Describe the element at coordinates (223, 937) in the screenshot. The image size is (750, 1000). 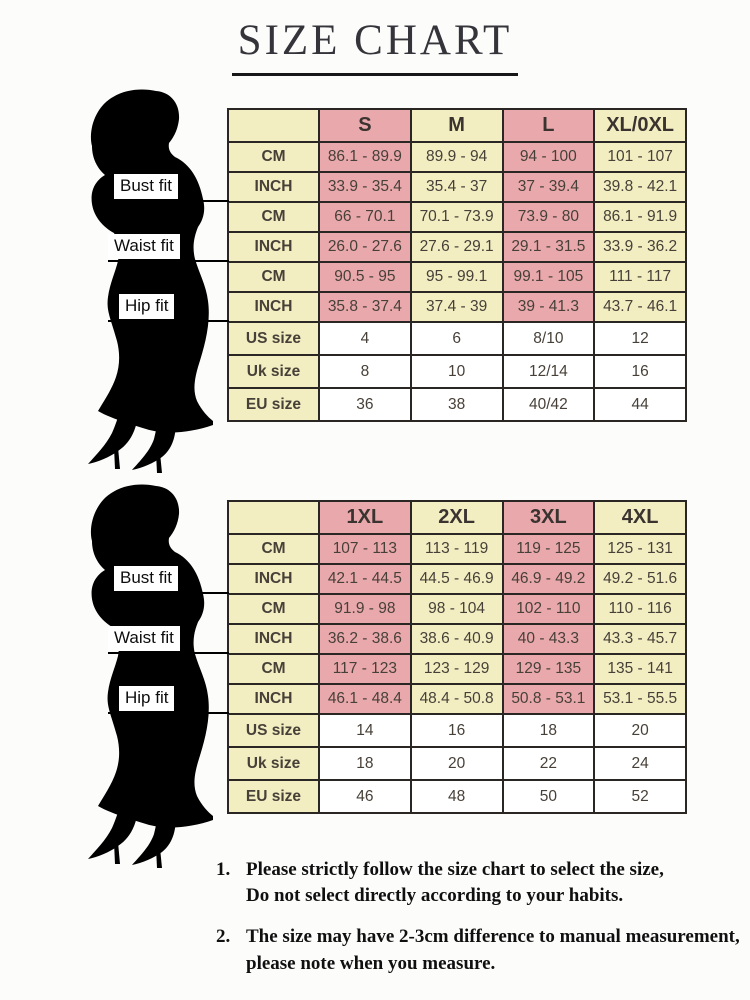
I see `note-number: 2.` at that location.